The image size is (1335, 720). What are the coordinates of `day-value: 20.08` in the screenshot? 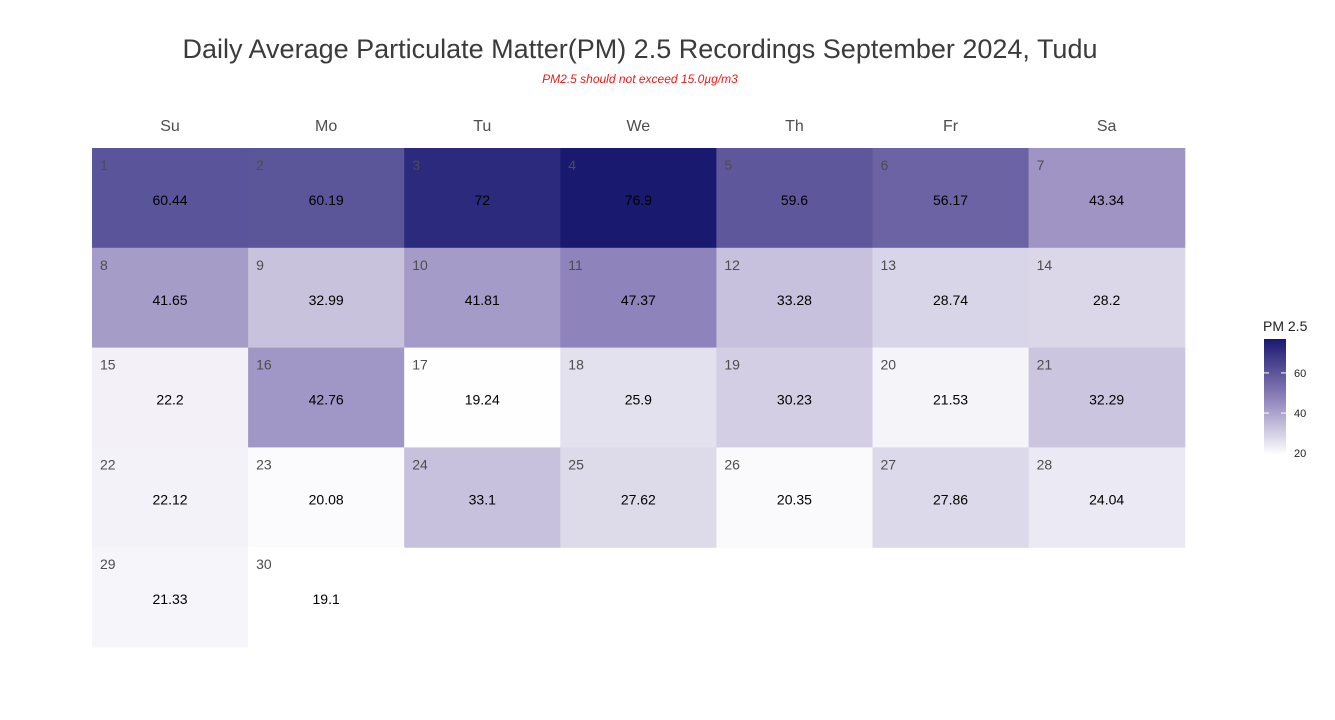 It's located at (326, 499).